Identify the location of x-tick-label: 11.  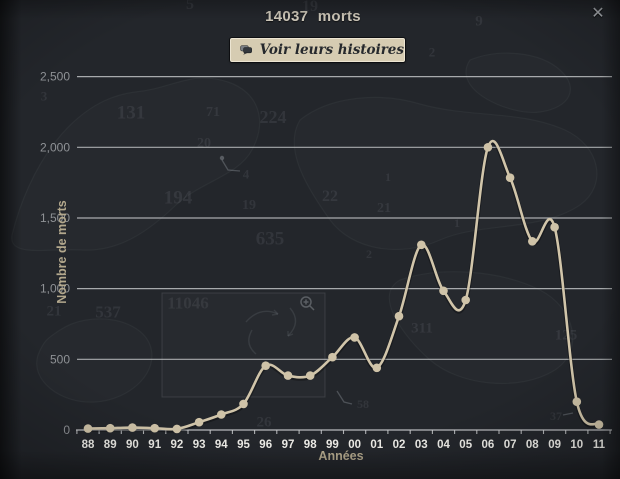
(599, 445).